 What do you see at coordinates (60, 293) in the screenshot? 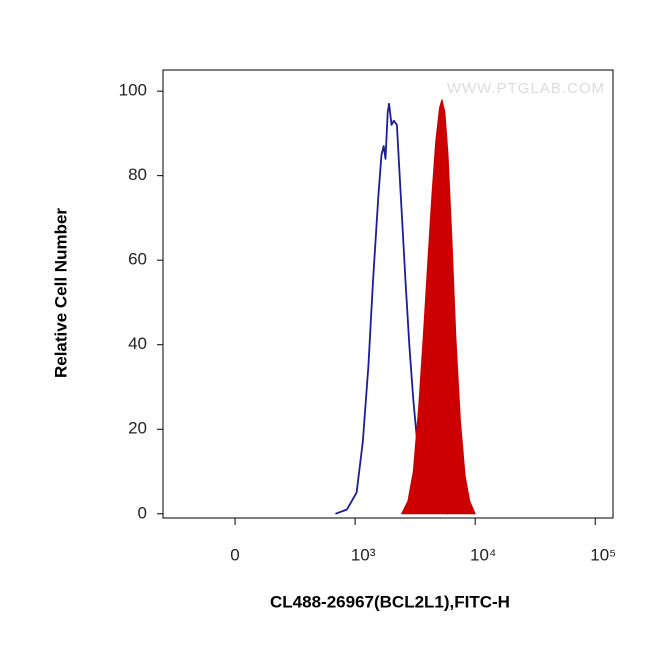
I see `y-axis-label: Relative Cell Number` at bounding box center [60, 293].